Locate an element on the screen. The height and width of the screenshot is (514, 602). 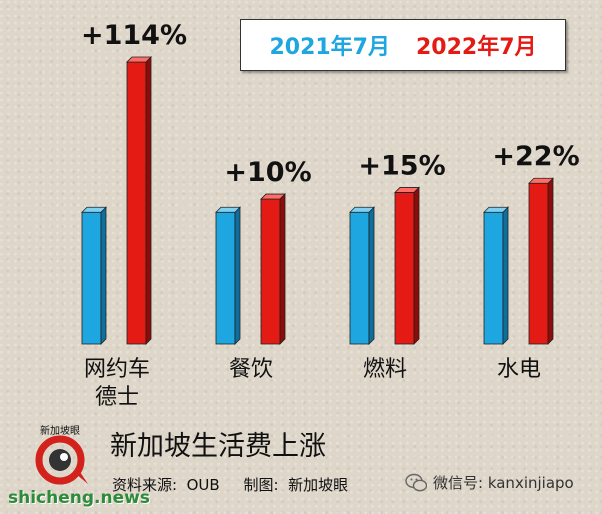
annotation-3: +22% is located at coordinates (535, 156).